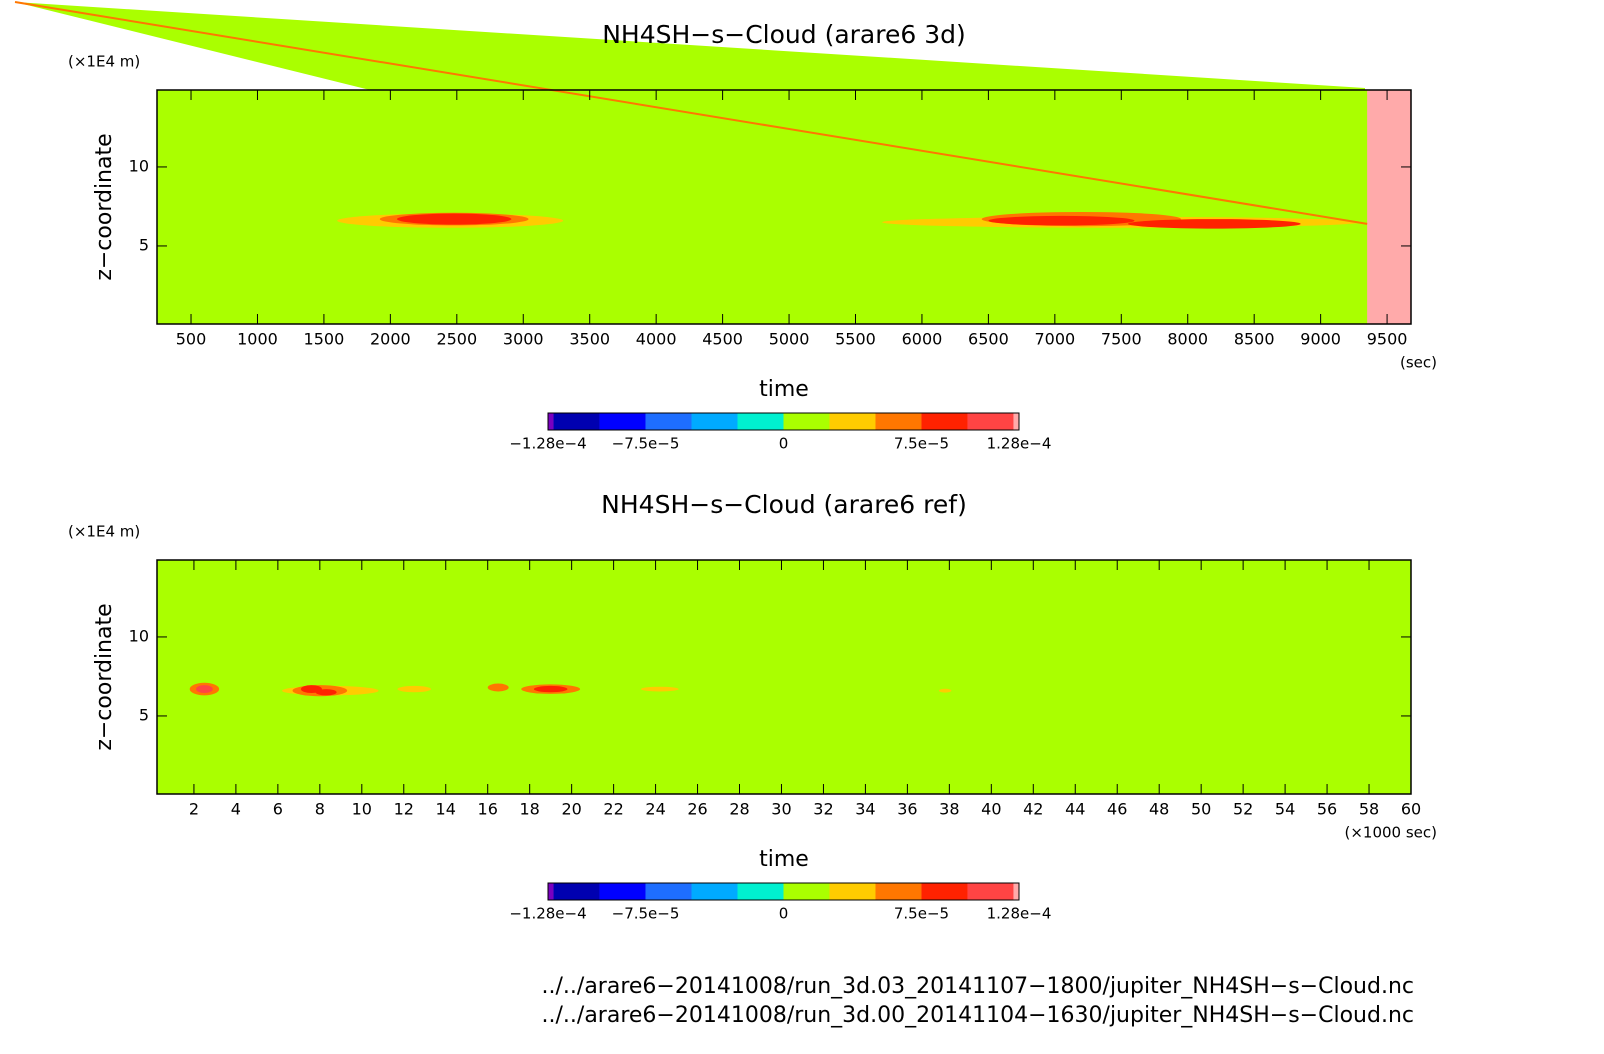  I want to click on x-tick-label: 1000, so click(257, 339).